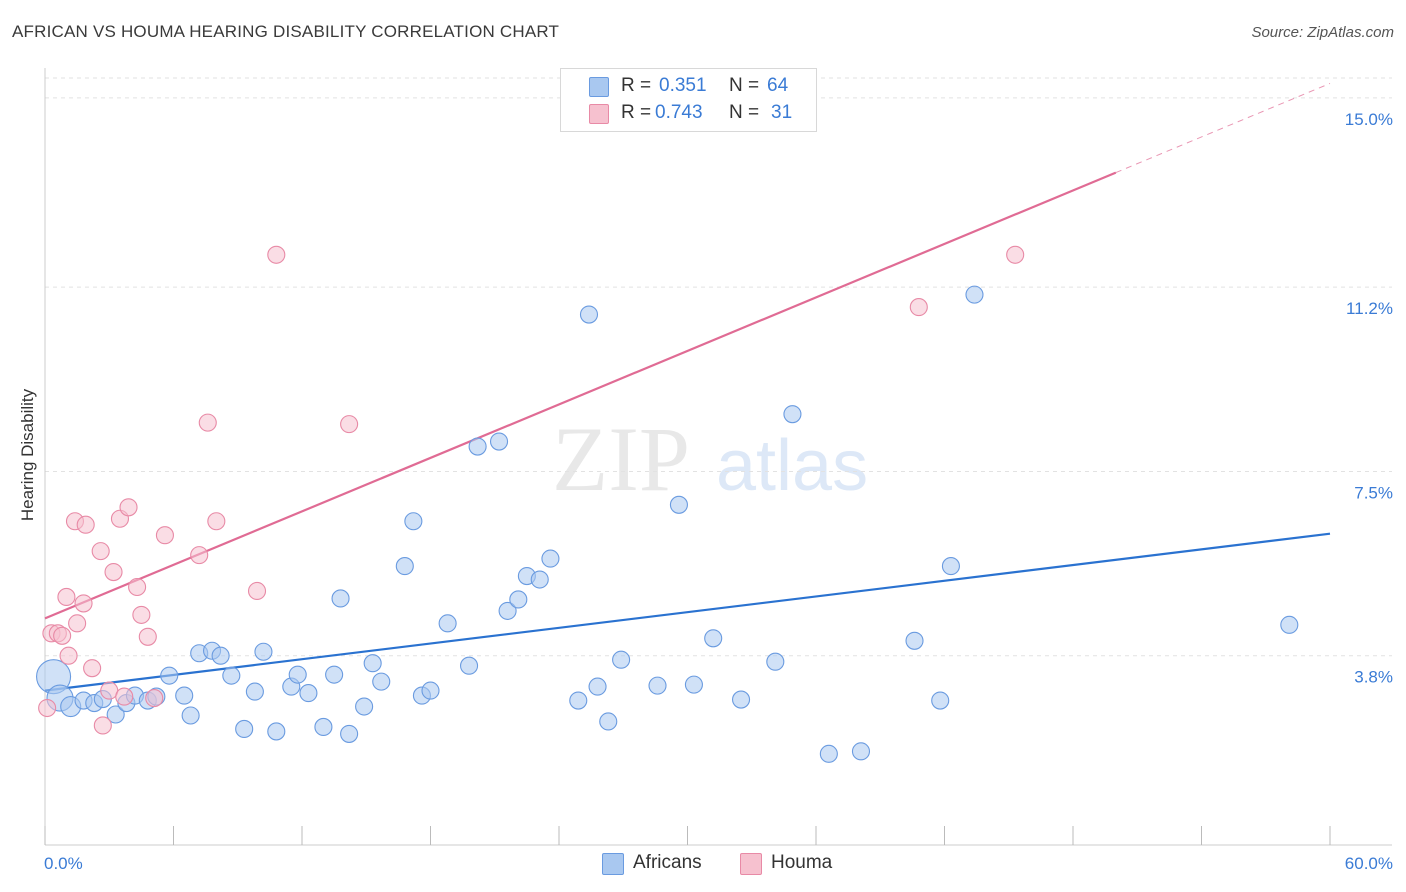  What do you see at coordinates (683, 85) in the screenshot?
I see `legend-r-value-africans: 0.351` at bounding box center [683, 85].